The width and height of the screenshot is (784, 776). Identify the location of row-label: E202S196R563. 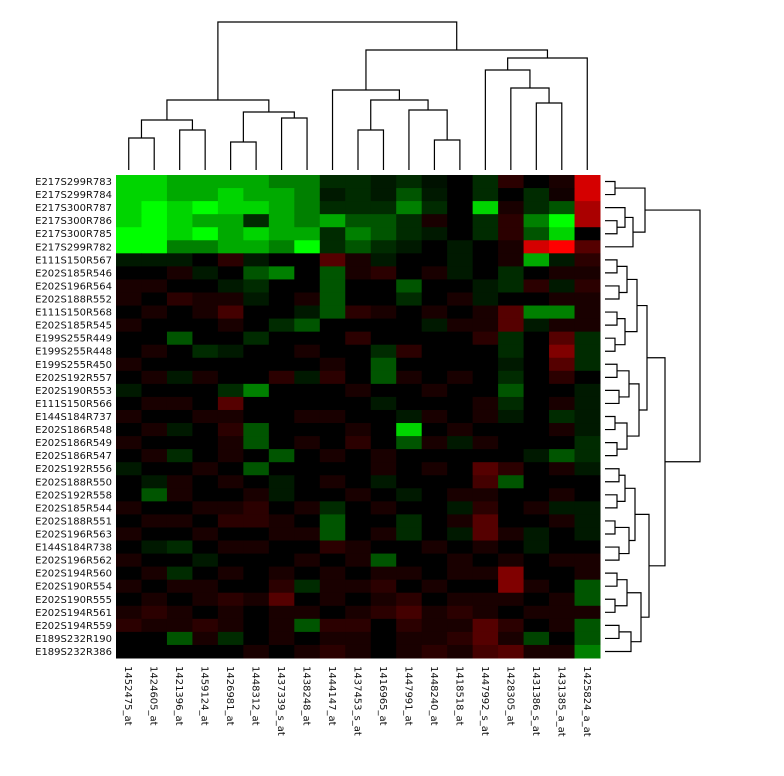
(73, 534).